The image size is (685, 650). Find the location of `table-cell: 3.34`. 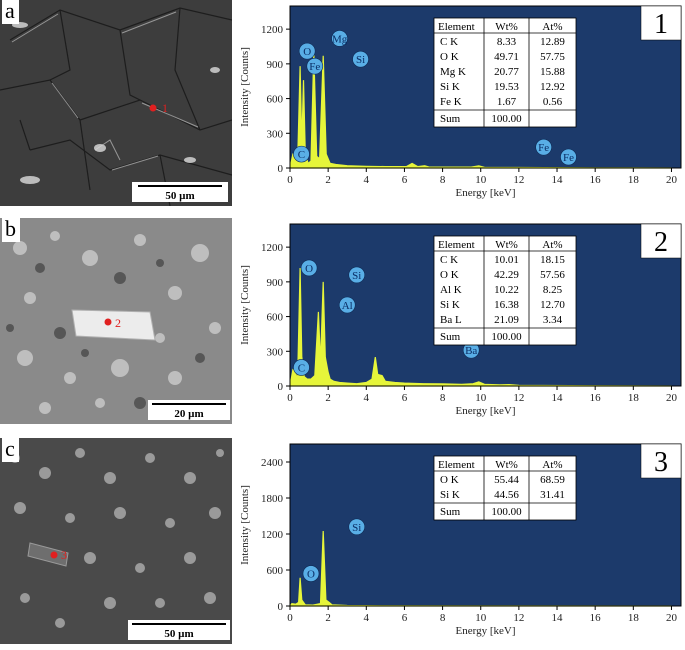

table-cell: 3.34 is located at coordinates (553, 320).